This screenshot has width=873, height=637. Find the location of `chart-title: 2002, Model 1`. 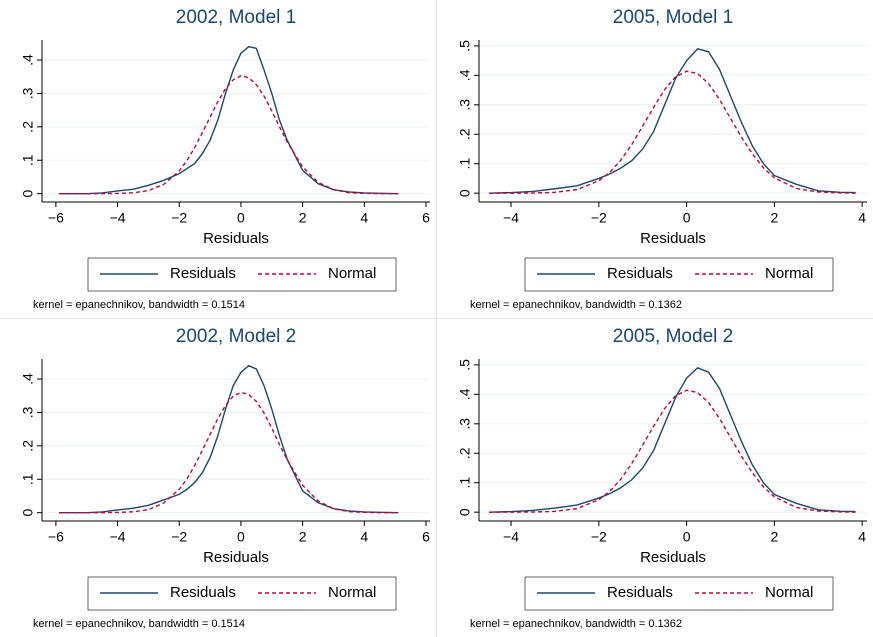

chart-title: 2002, Model 1 is located at coordinates (236, 17).